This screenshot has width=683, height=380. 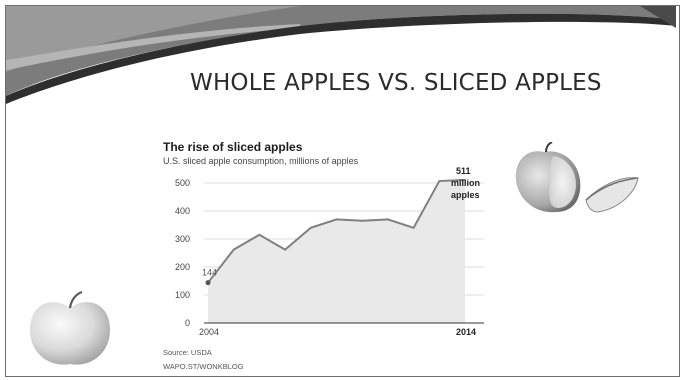 What do you see at coordinates (209, 273) in the screenshot?
I see `start-value-label: 144` at bounding box center [209, 273].